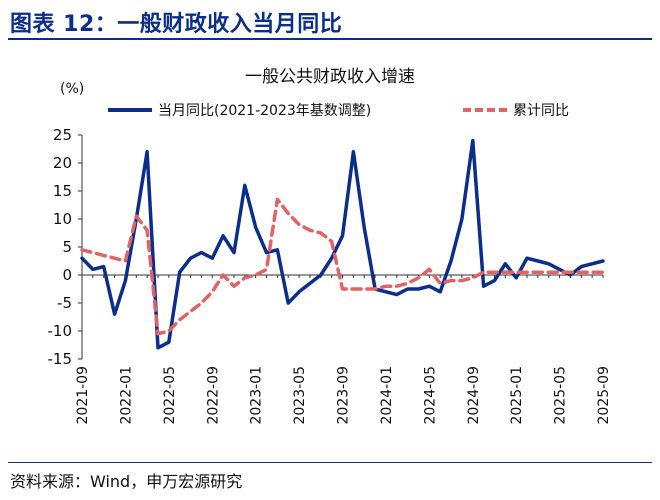 The image size is (660, 500). I want to click on footer-divider, so click(330, 462).